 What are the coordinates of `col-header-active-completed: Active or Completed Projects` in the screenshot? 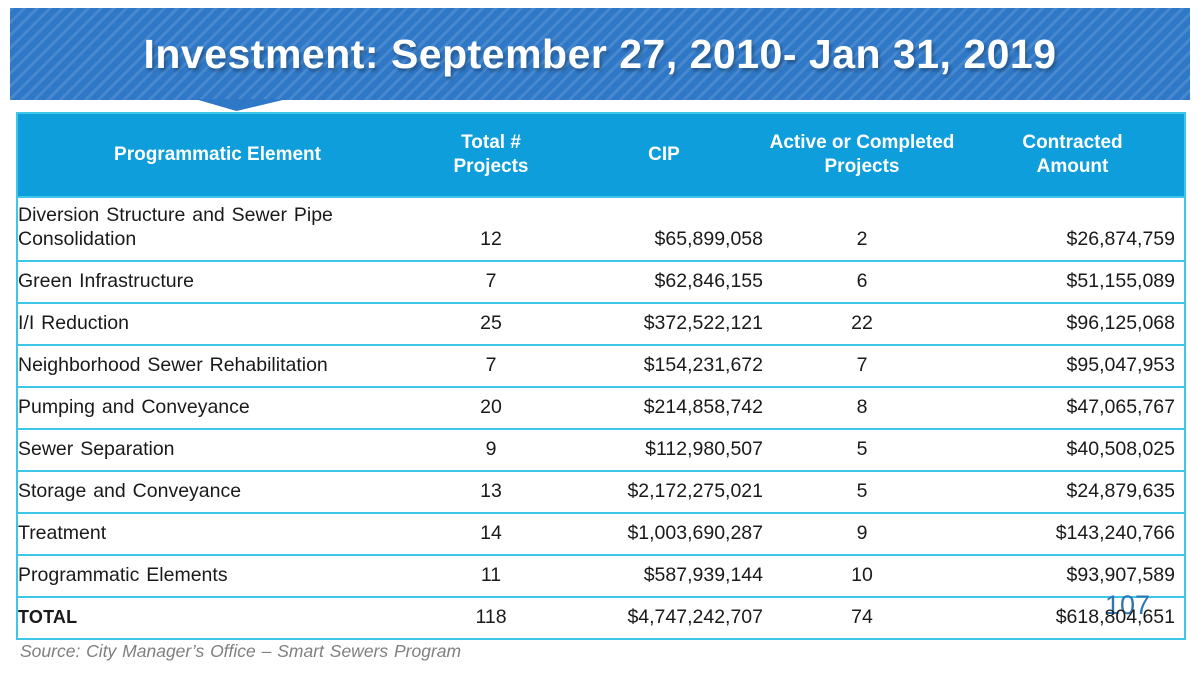 It's located at (862, 155).